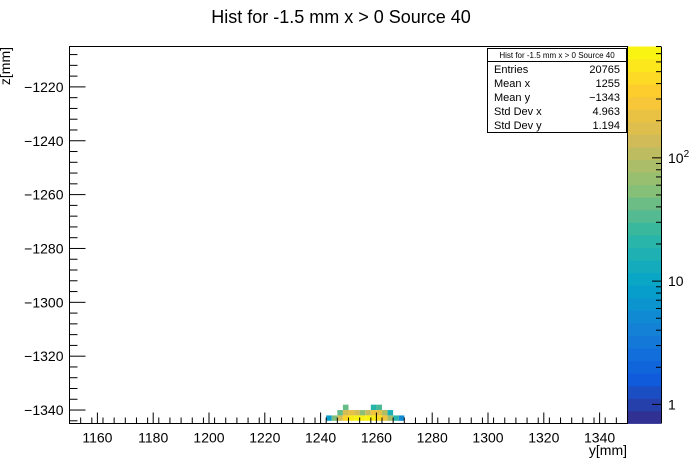 The height and width of the screenshot is (472, 696). What do you see at coordinates (320, 438) in the screenshot?
I see `x-tick-label: 1240` at bounding box center [320, 438].